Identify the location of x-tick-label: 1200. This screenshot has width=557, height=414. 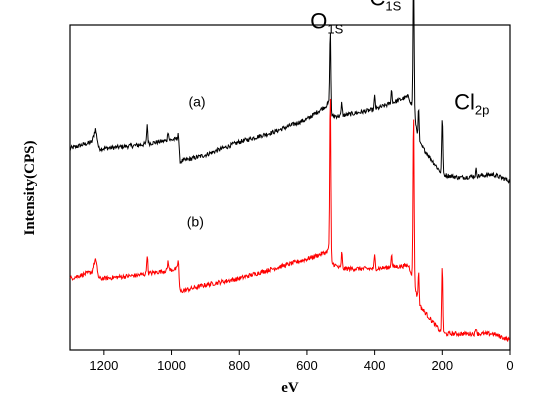
(103, 365).